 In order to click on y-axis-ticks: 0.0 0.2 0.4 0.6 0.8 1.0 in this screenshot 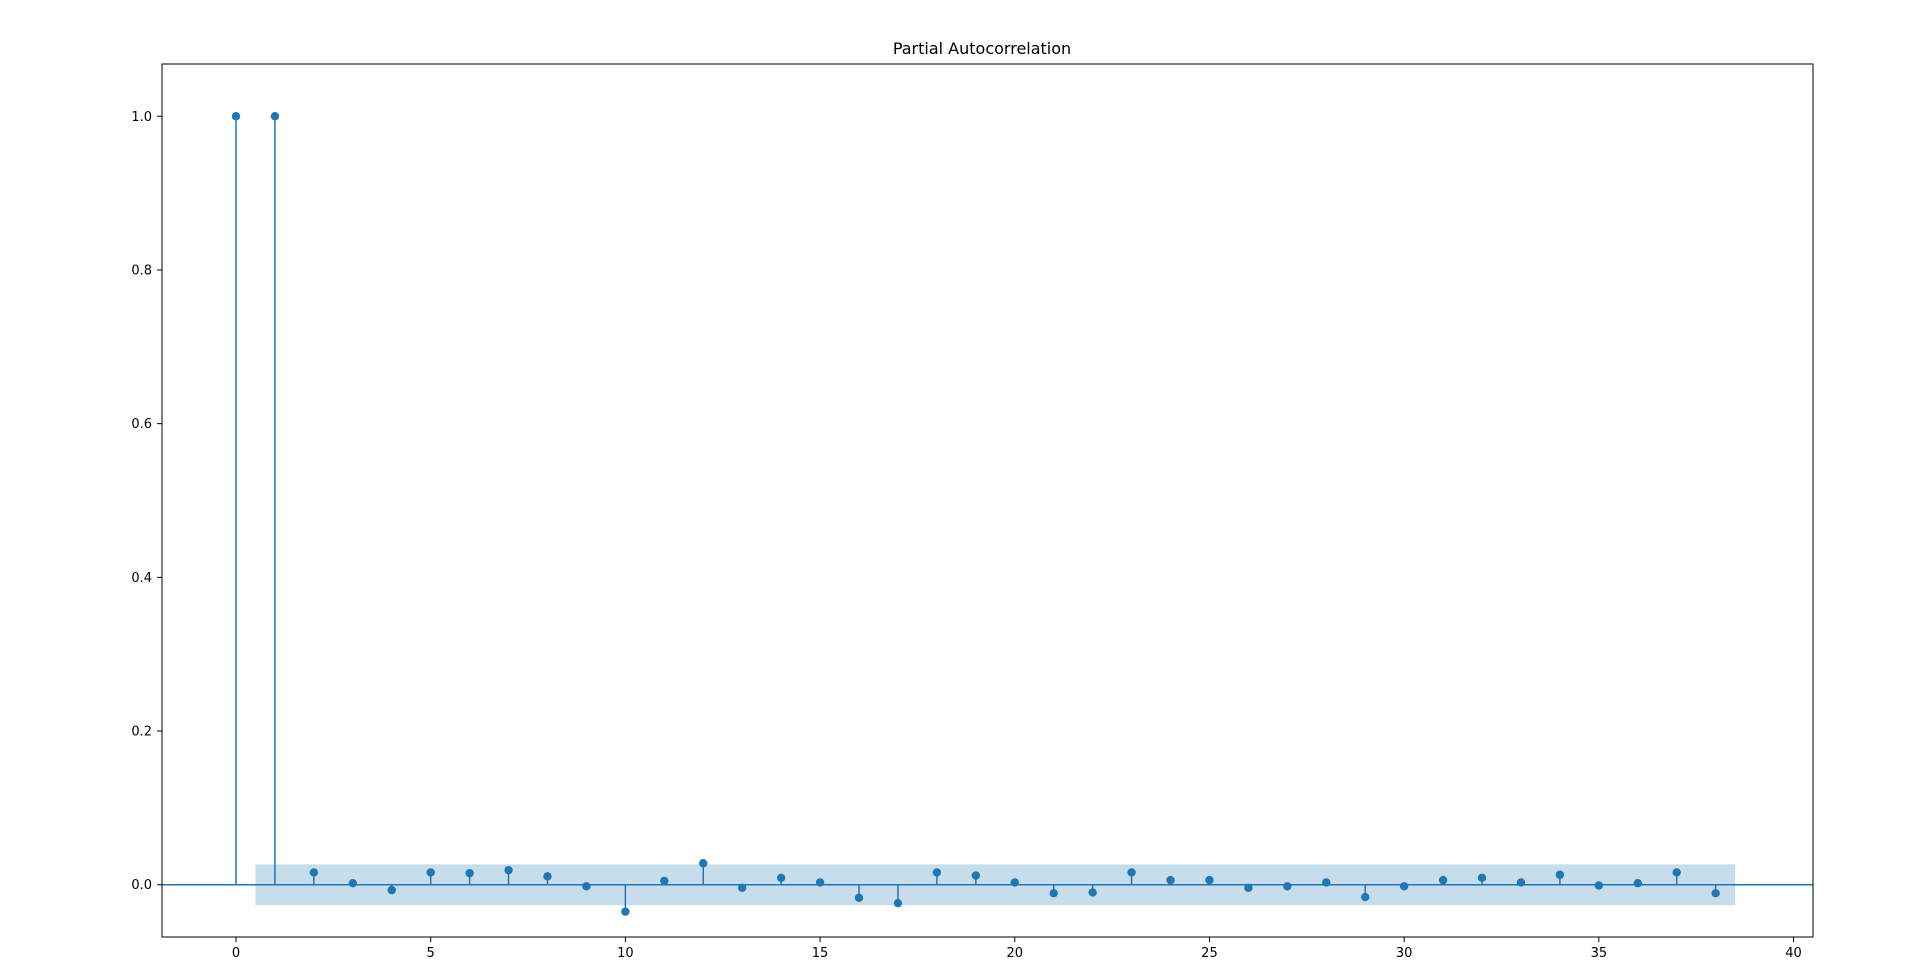, I will do `click(146, 501)`.